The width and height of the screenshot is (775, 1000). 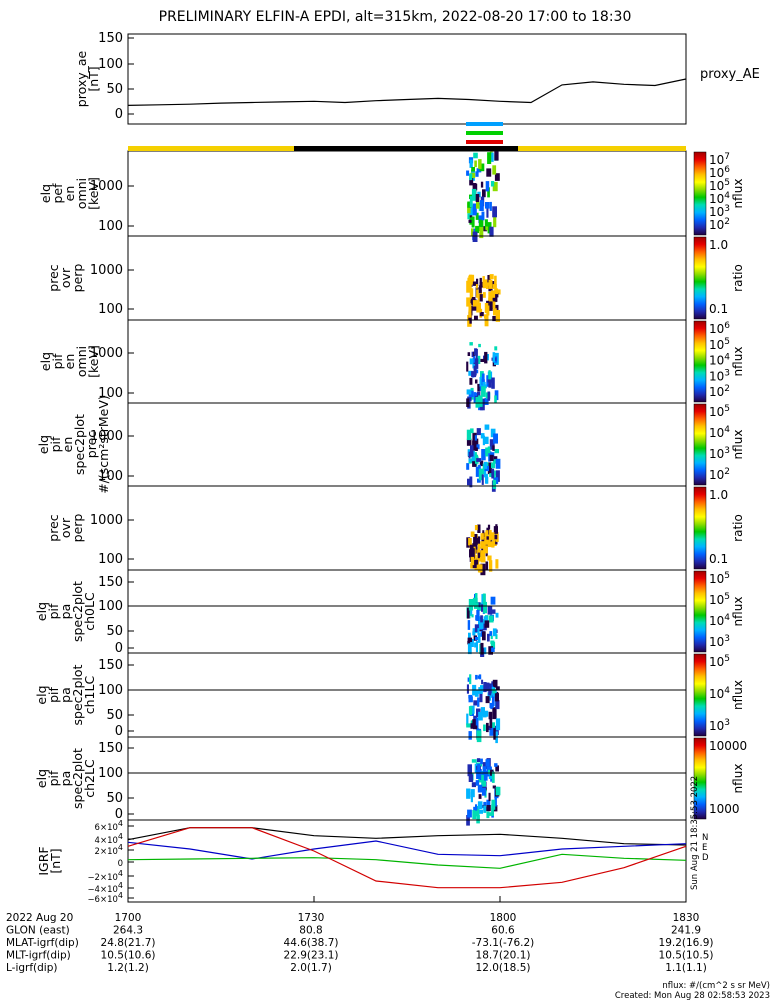 What do you see at coordinates (53, 778) in the screenshot?
I see `y-axis-label: pif` at bounding box center [53, 778].